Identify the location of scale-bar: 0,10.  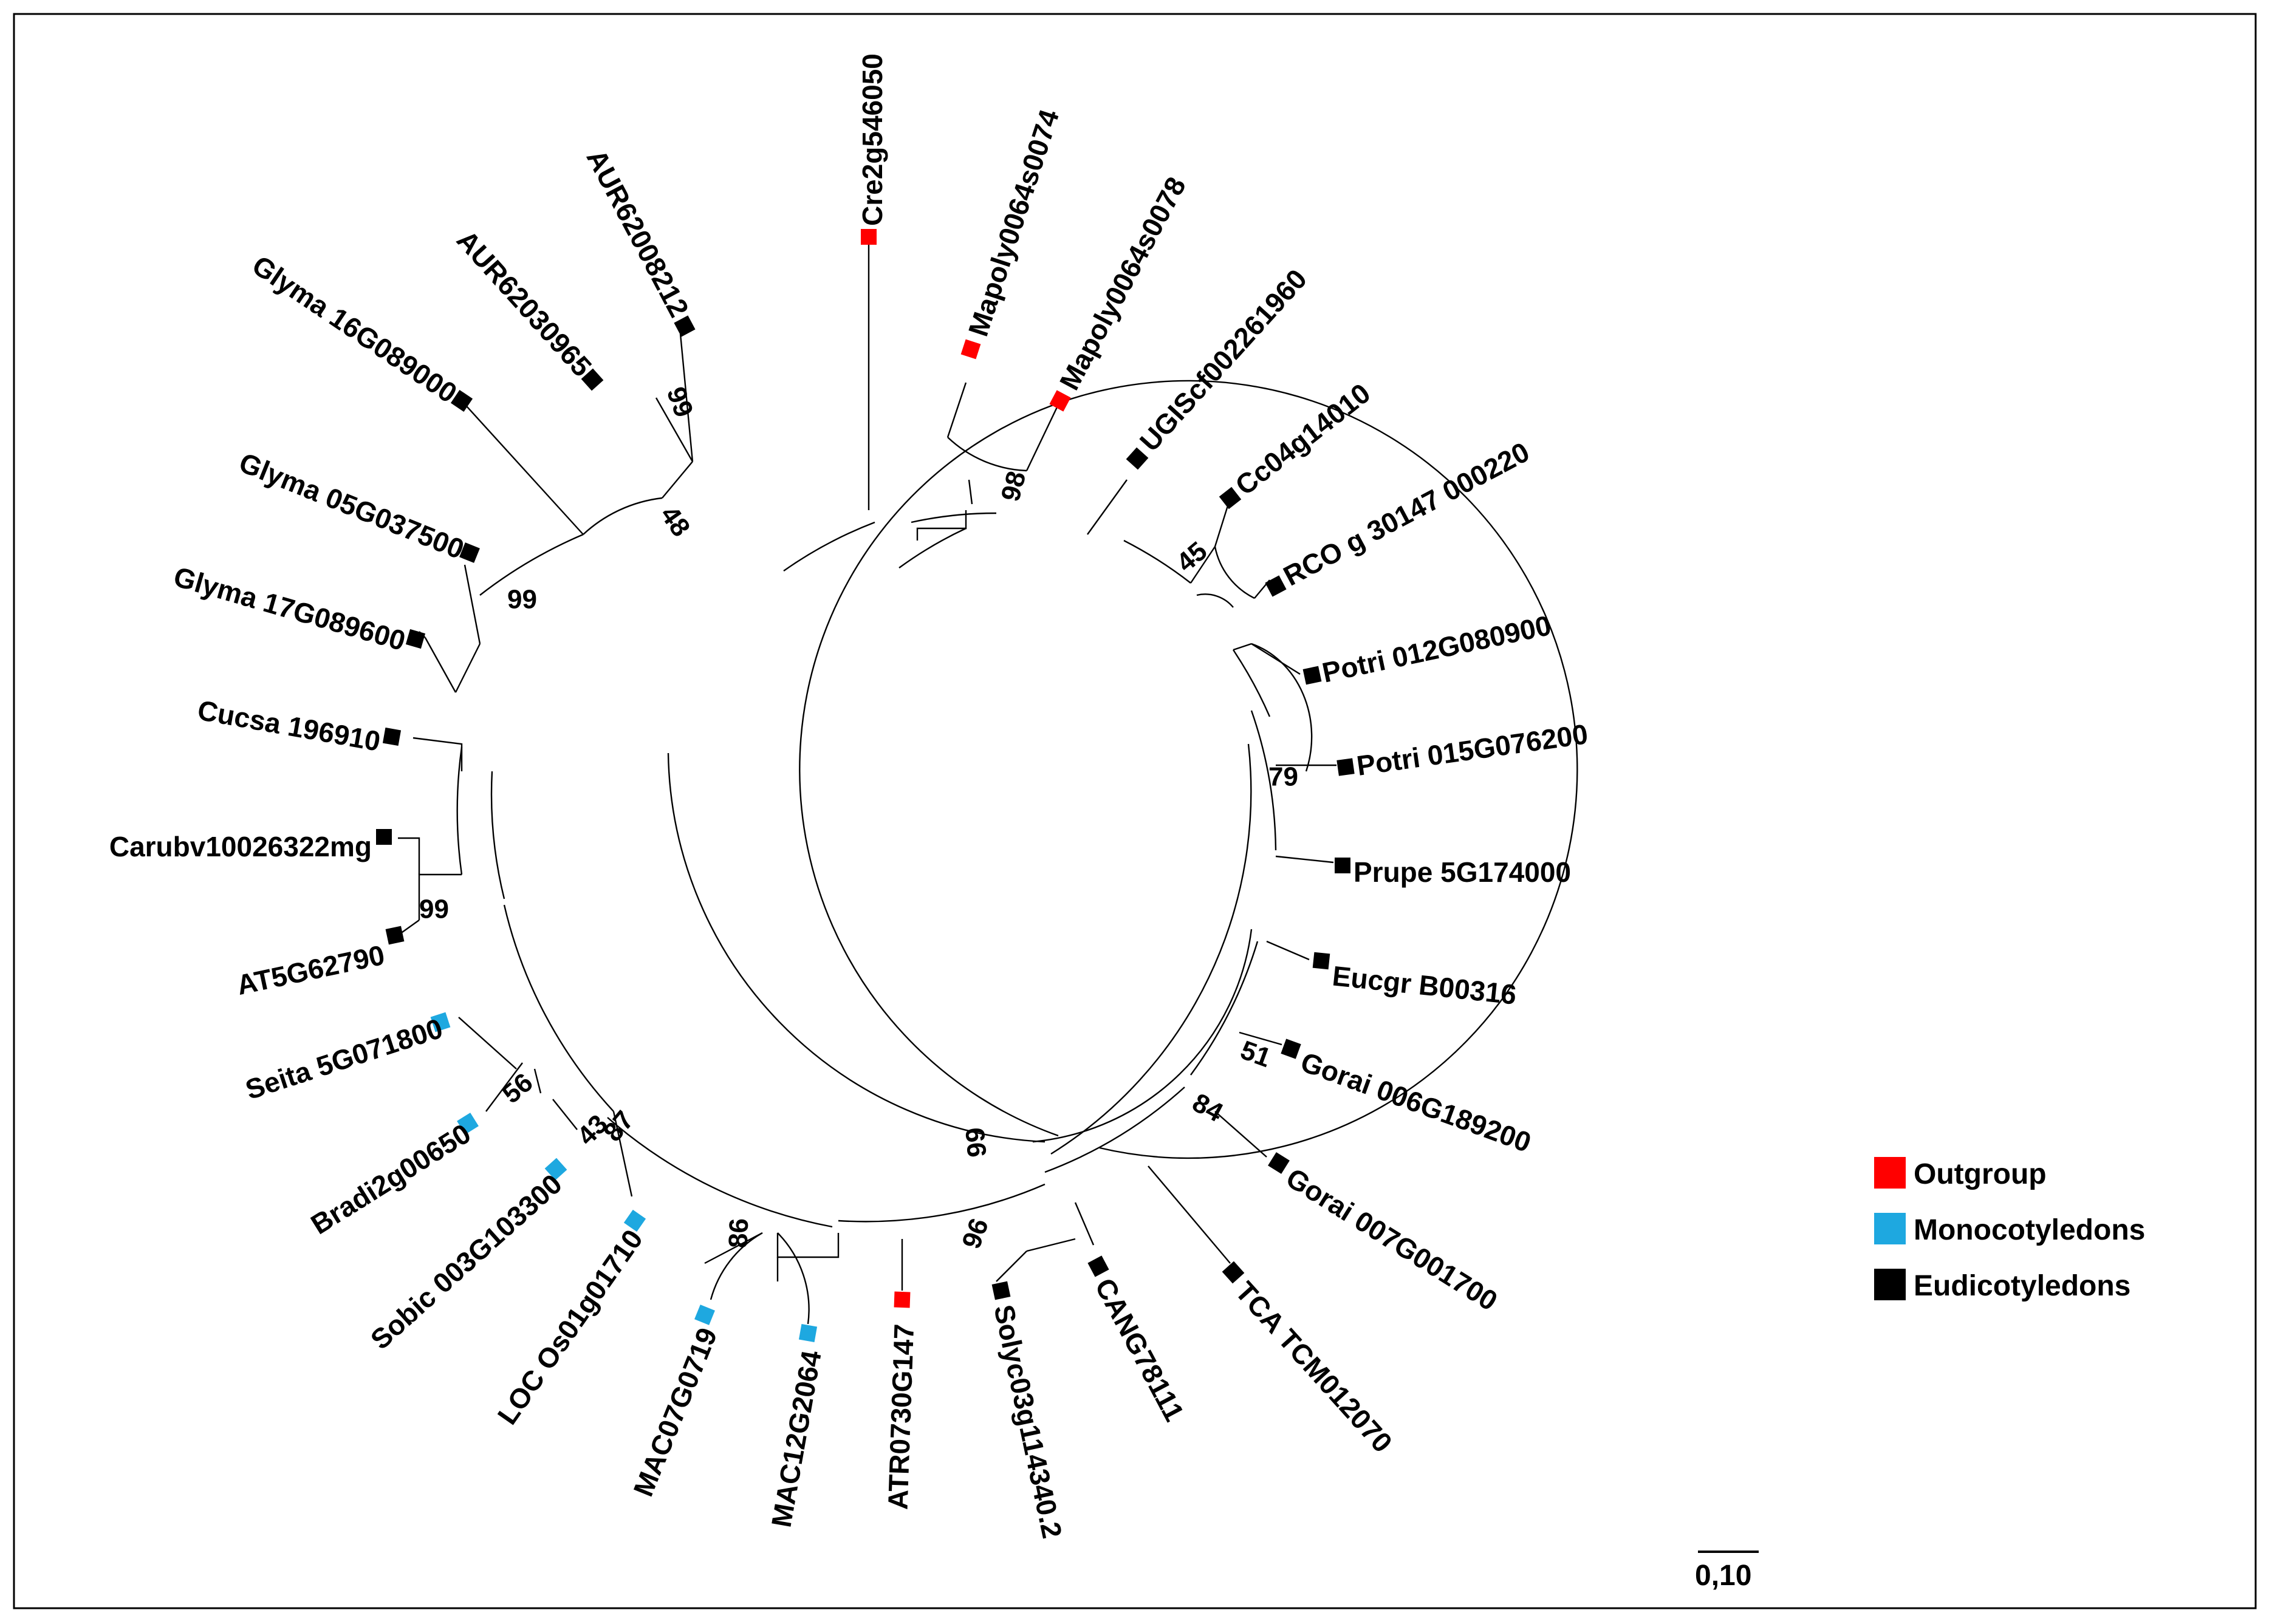
(1727, 1571).